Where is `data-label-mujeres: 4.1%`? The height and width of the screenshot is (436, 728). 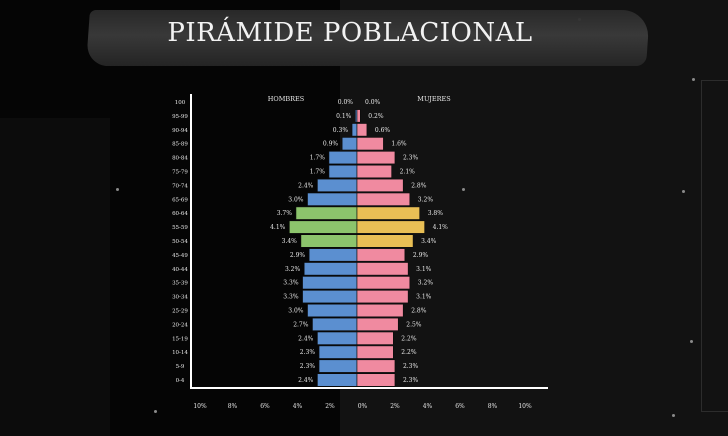
data-label-mujeres: 4.1% is located at coordinates (441, 227).